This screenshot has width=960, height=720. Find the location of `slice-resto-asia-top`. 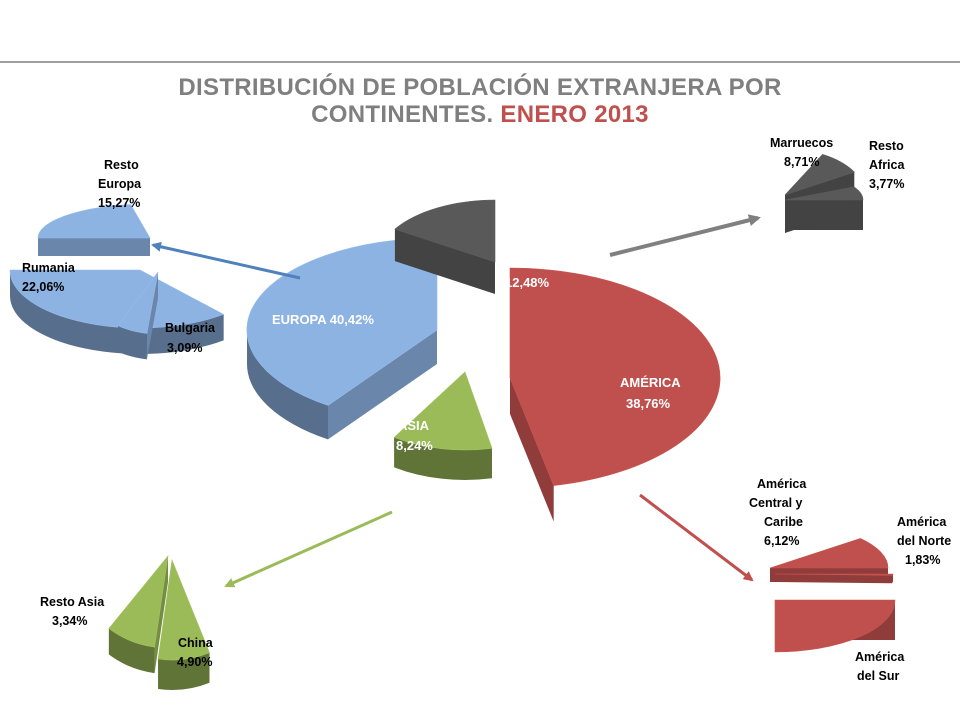

slice-resto-asia-top is located at coordinates (138, 601).